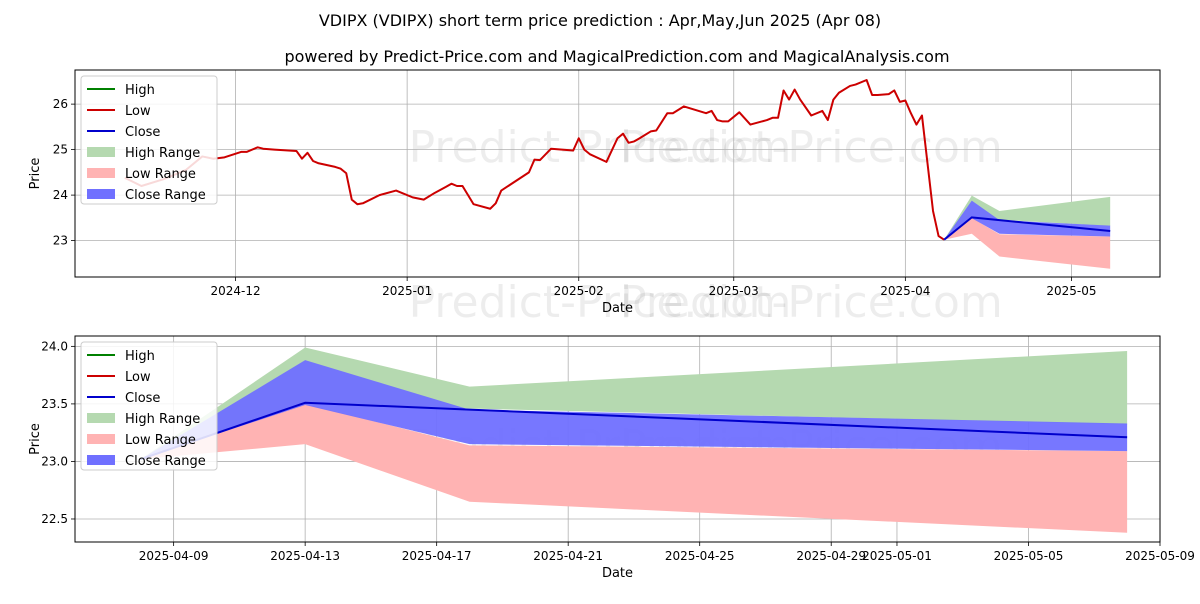 The image size is (1200, 604). What do you see at coordinates (1029, 556) in the screenshot?
I see `x-tick-label: 2025-05-05` at bounding box center [1029, 556].